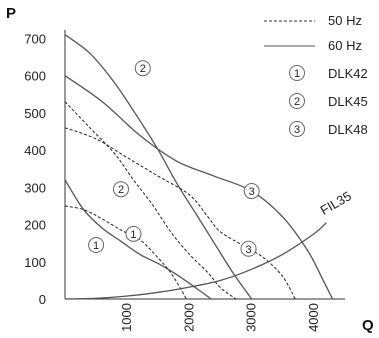  I want to click on model-1-60hz-curve, so click(138, 239).